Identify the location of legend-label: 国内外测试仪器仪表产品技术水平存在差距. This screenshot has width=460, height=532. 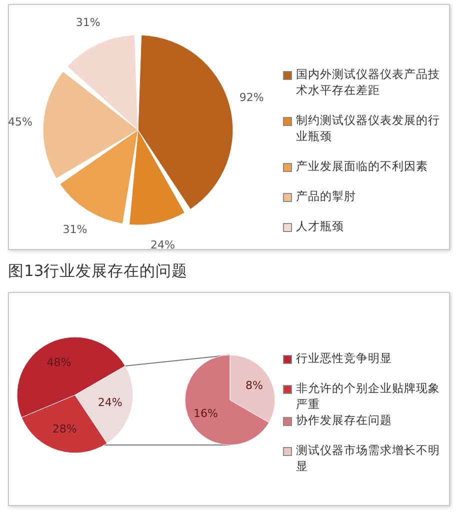
(368, 82).